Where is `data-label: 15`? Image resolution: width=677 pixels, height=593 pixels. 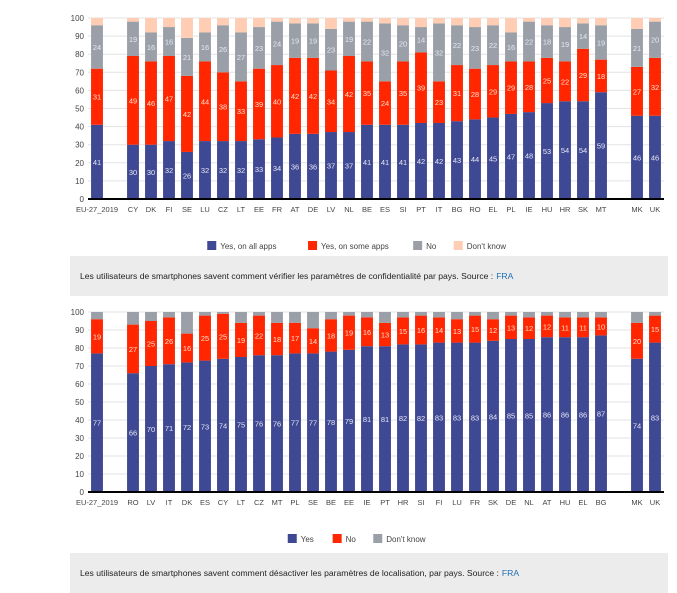 data-label: 15 is located at coordinates (403, 331).